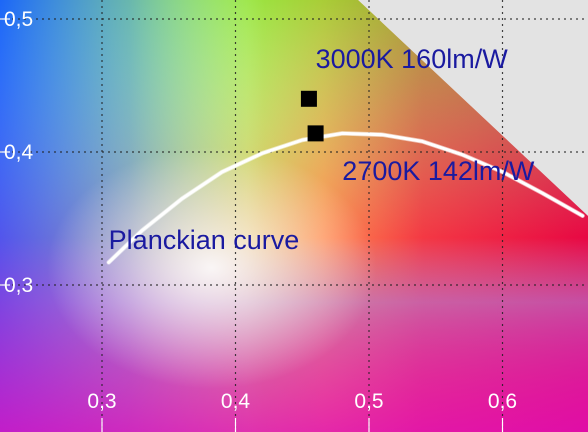  Describe the element at coordinates (502, 401) in the screenshot. I see `x-tick-label: 0,6` at that location.